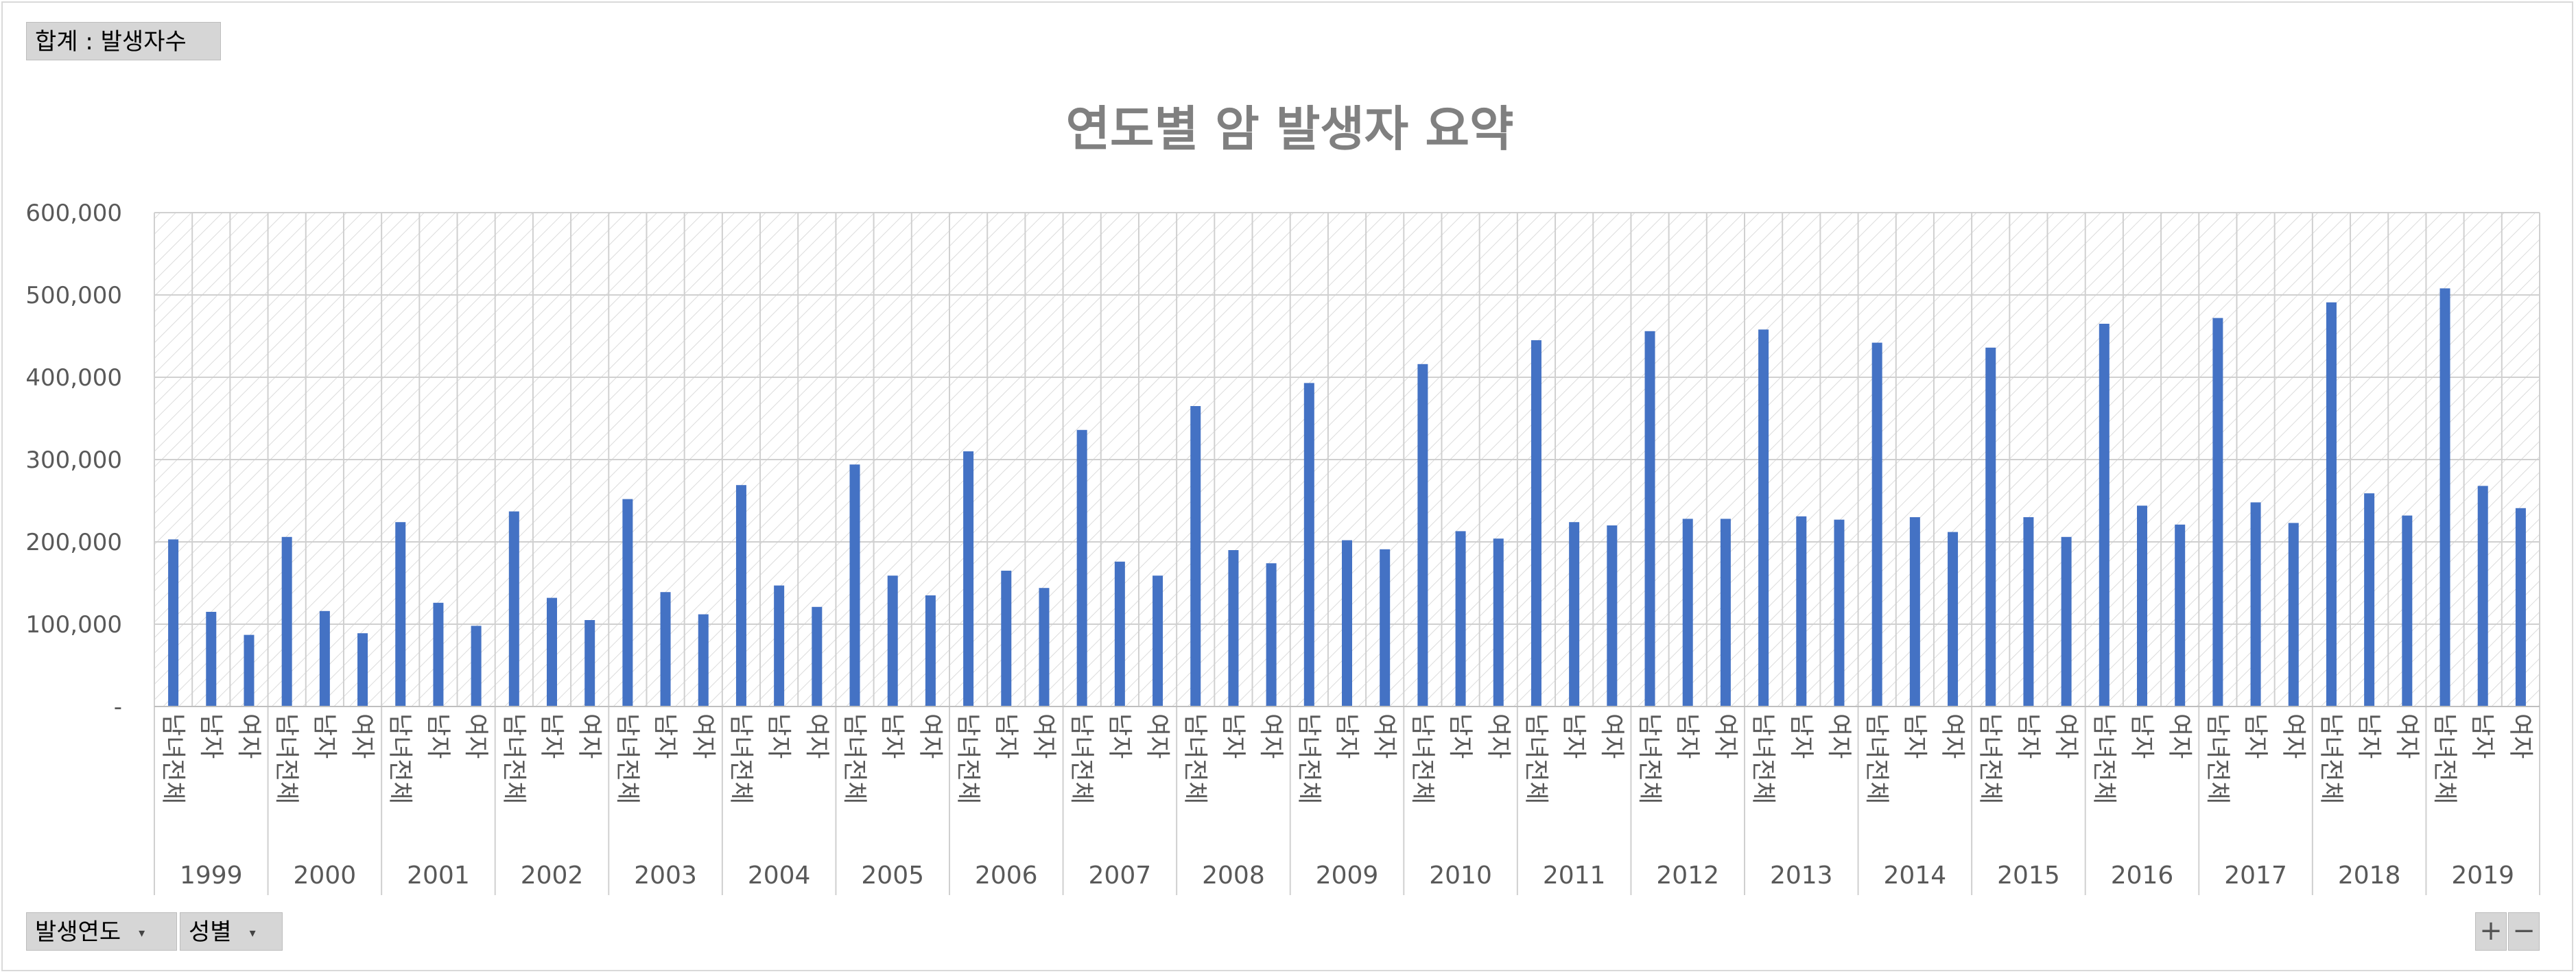 The height and width of the screenshot is (974, 2576). What do you see at coordinates (73, 378) in the screenshot?
I see `y-tick-label: 400,000` at bounding box center [73, 378].